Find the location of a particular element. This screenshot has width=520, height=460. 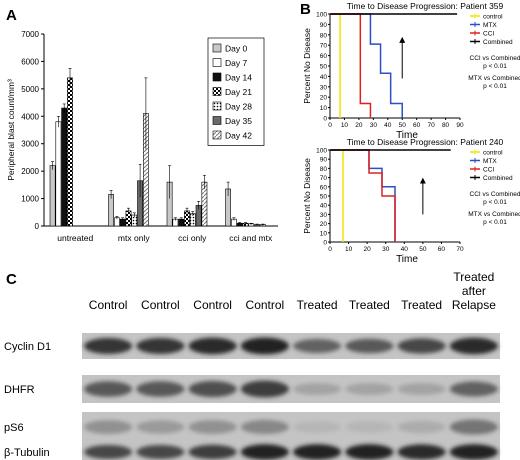

chart-title: Time to Disease Progression: Patient 240 is located at coordinates (425, 142).